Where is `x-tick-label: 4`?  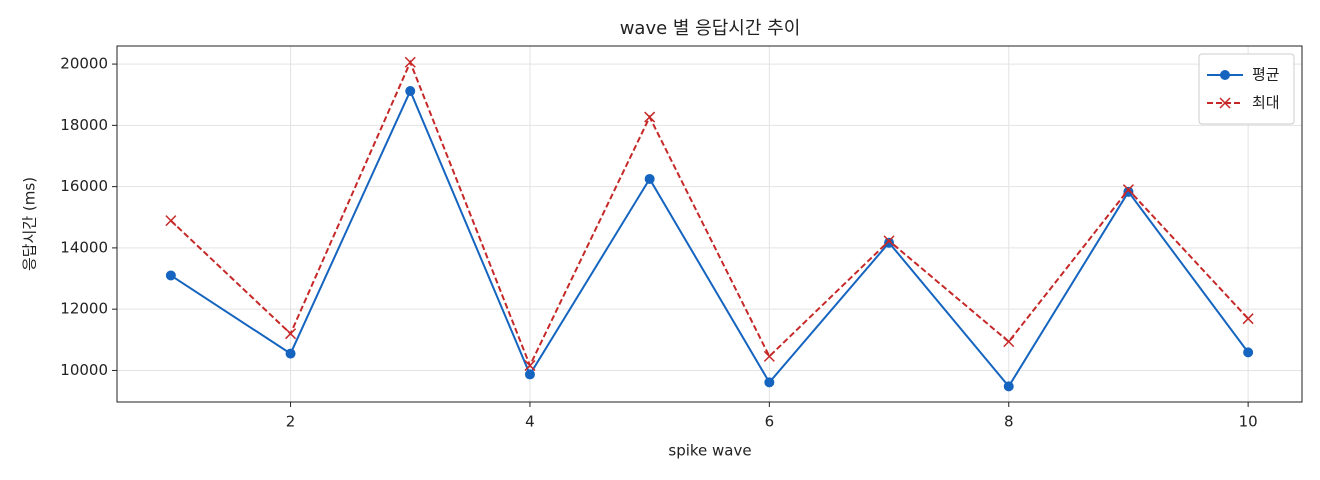 x-tick-label: 4 is located at coordinates (530, 422).